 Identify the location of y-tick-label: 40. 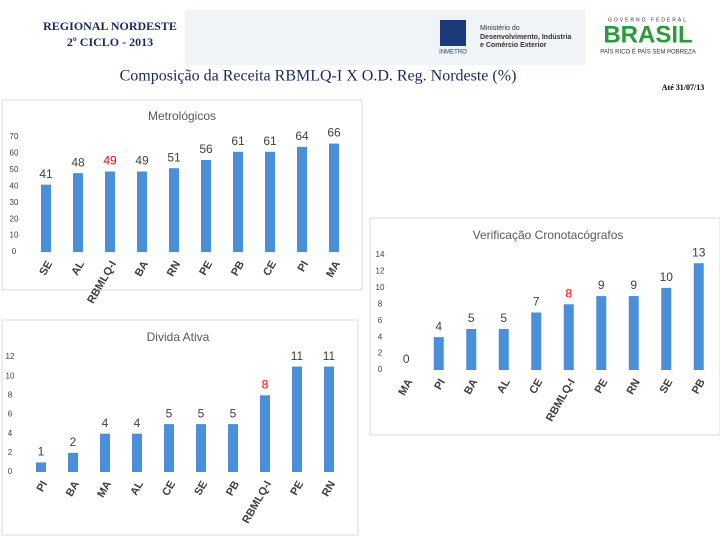
(14, 185).